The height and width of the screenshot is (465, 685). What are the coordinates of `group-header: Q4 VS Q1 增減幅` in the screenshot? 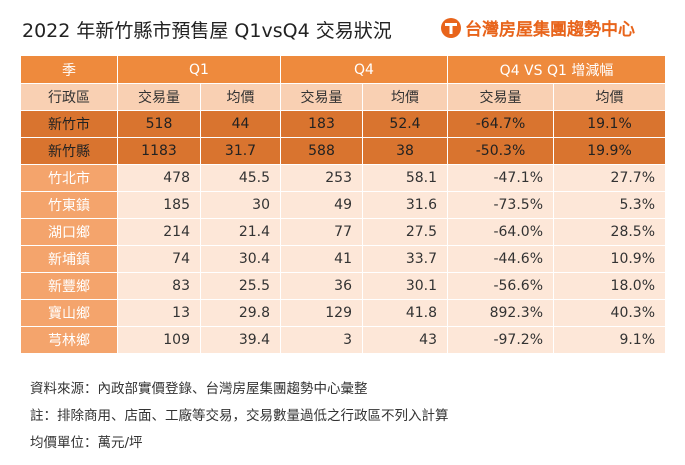 It's located at (556, 69).